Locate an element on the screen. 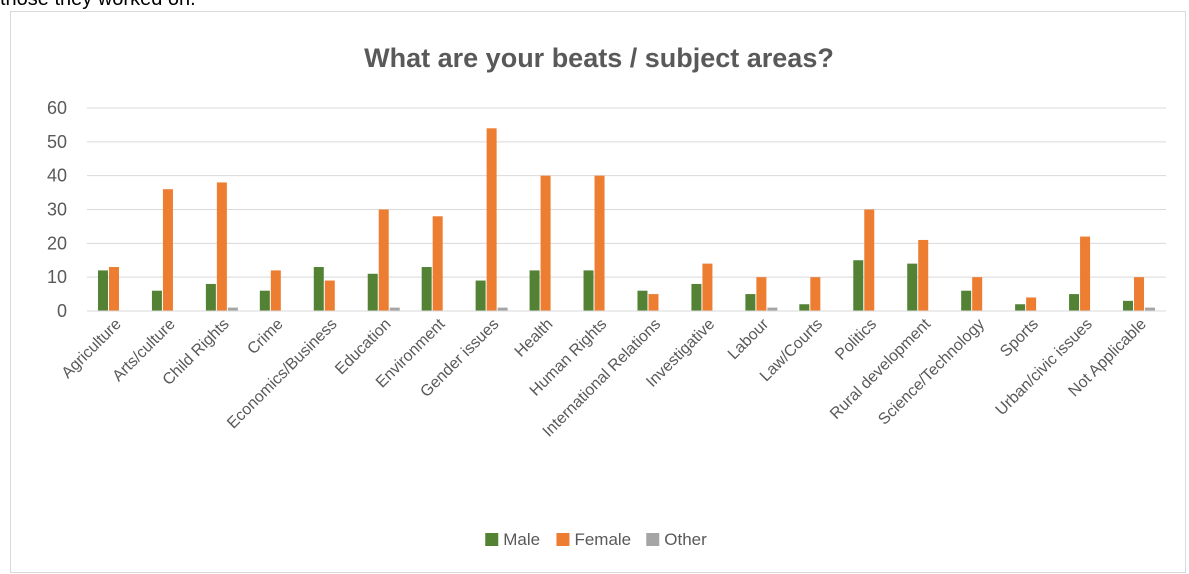 Image resolution: width=1189 pixels, height=574 pixels. category-label: Urban/civic issues is located at coordinates (1044, 367).